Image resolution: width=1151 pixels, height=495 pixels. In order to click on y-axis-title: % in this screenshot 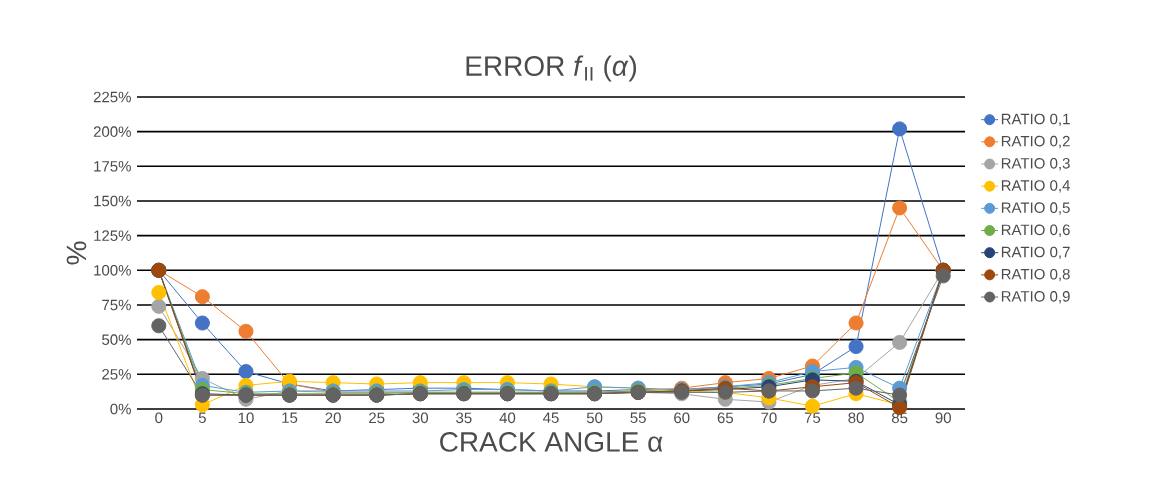, I will do `click(76, 253)`.